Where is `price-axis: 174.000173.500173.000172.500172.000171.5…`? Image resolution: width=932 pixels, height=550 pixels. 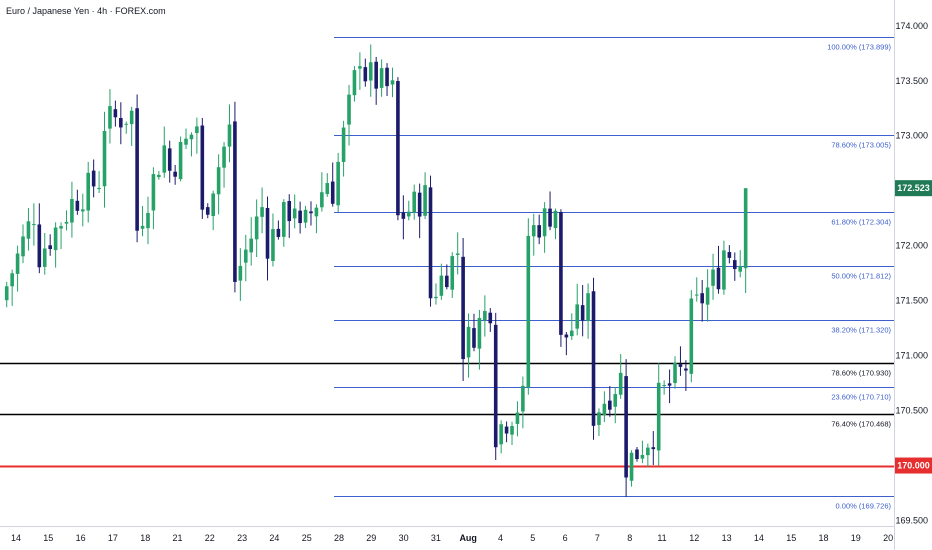 price-axis: 174.000173.500173.000172.500172.000171.5… is located at coordinates (913, 275).